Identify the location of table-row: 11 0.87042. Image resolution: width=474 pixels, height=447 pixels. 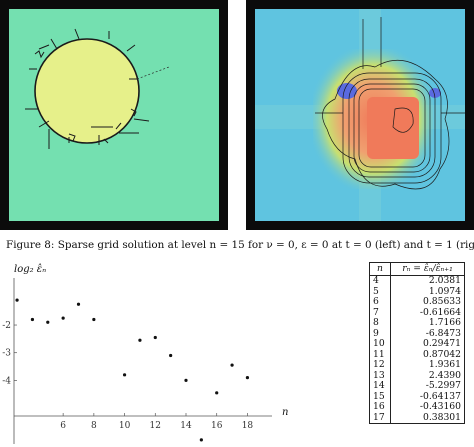
(417, 354).